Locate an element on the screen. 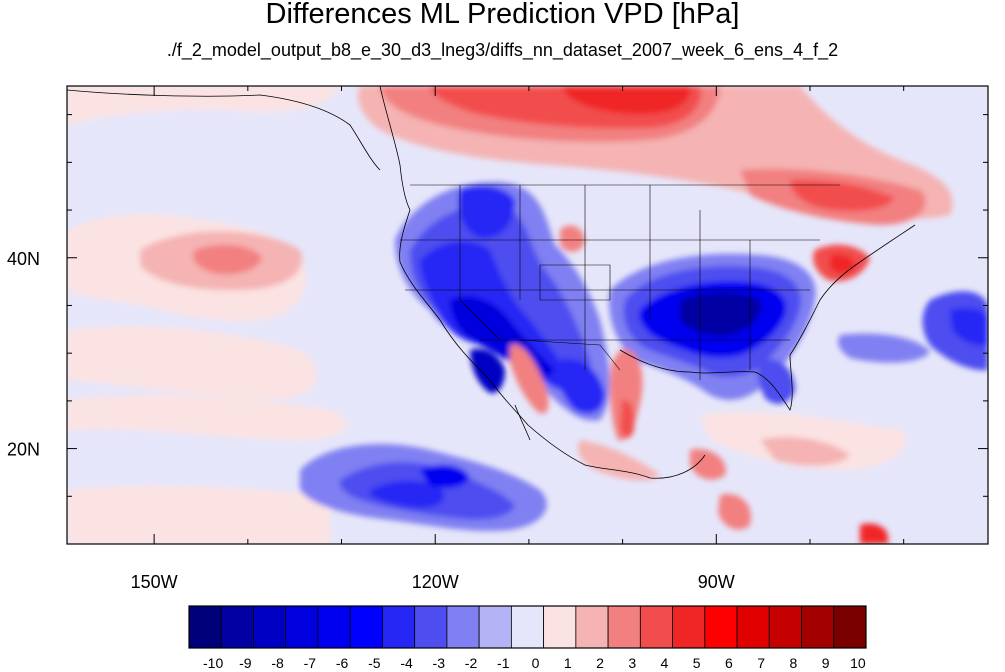 This screenshot has height=672, width=1005. colorbar-frame is located at coordinates (527, 627).